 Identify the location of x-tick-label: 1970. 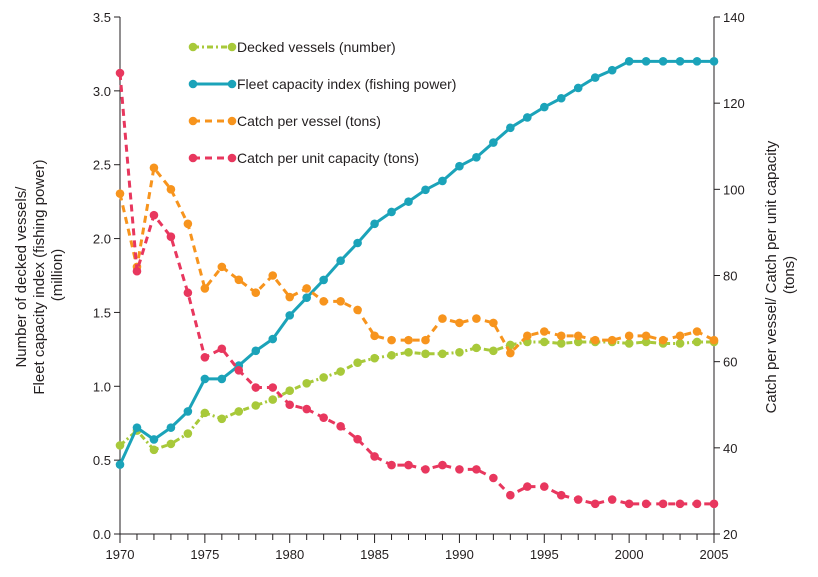
(120, 554).